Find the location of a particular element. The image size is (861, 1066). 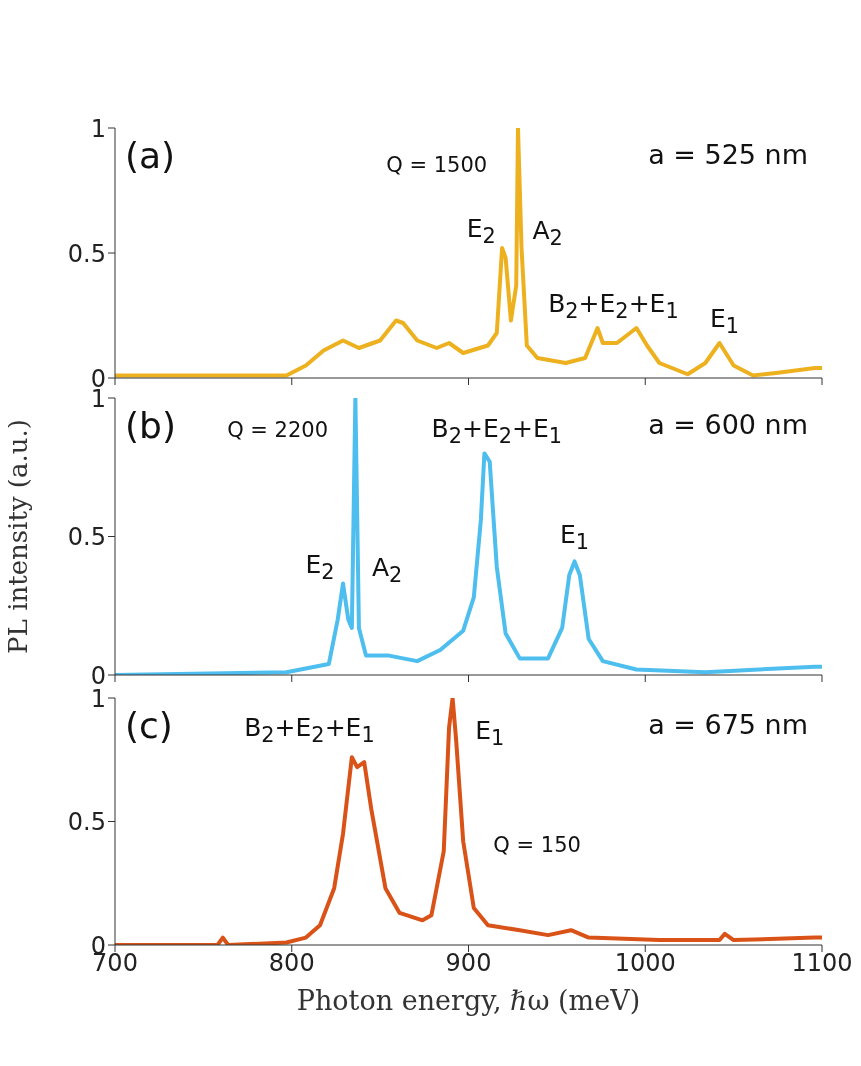

panel-letter: (a) is located at coordinates (150, 156).